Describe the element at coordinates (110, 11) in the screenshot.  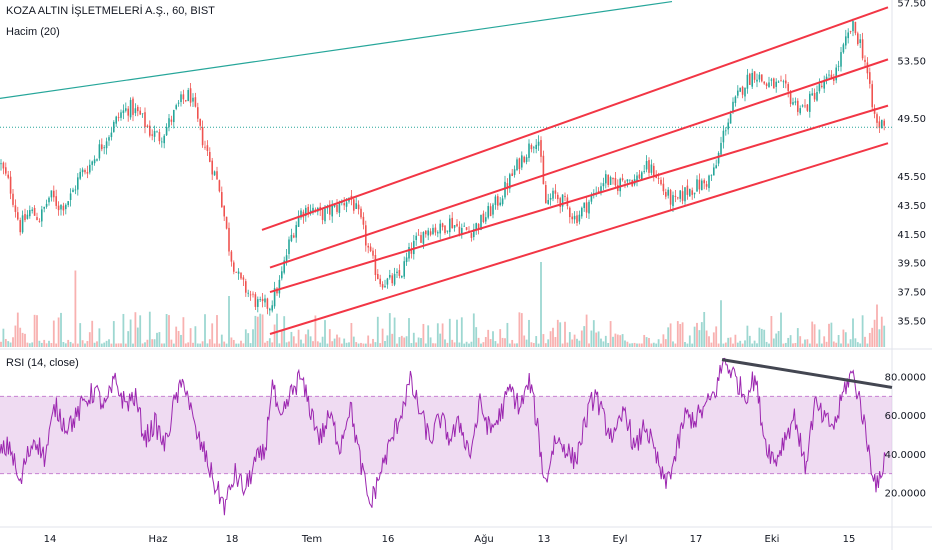
I see `symbol-title: KOZA ALTIN İŞLETMELERİ A.Ş., 60, BIST` at that location.